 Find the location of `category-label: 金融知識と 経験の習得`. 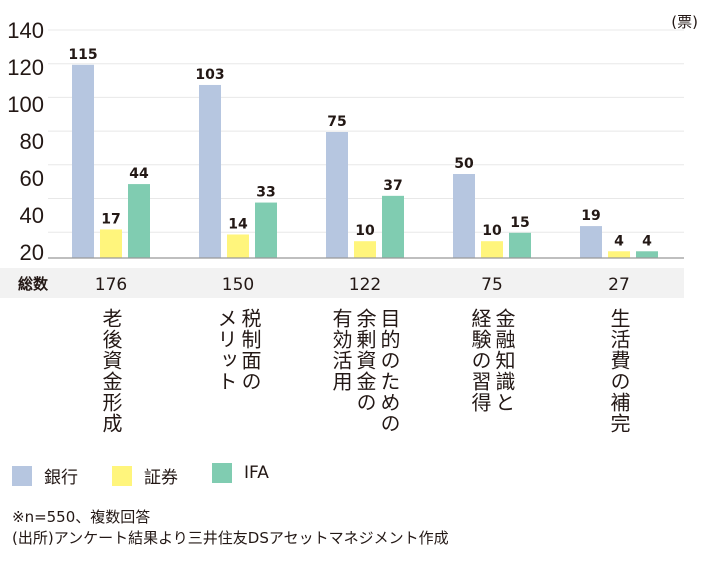

category-label: 金融知識と 経験の習得 is located at coordinates (492, 360).